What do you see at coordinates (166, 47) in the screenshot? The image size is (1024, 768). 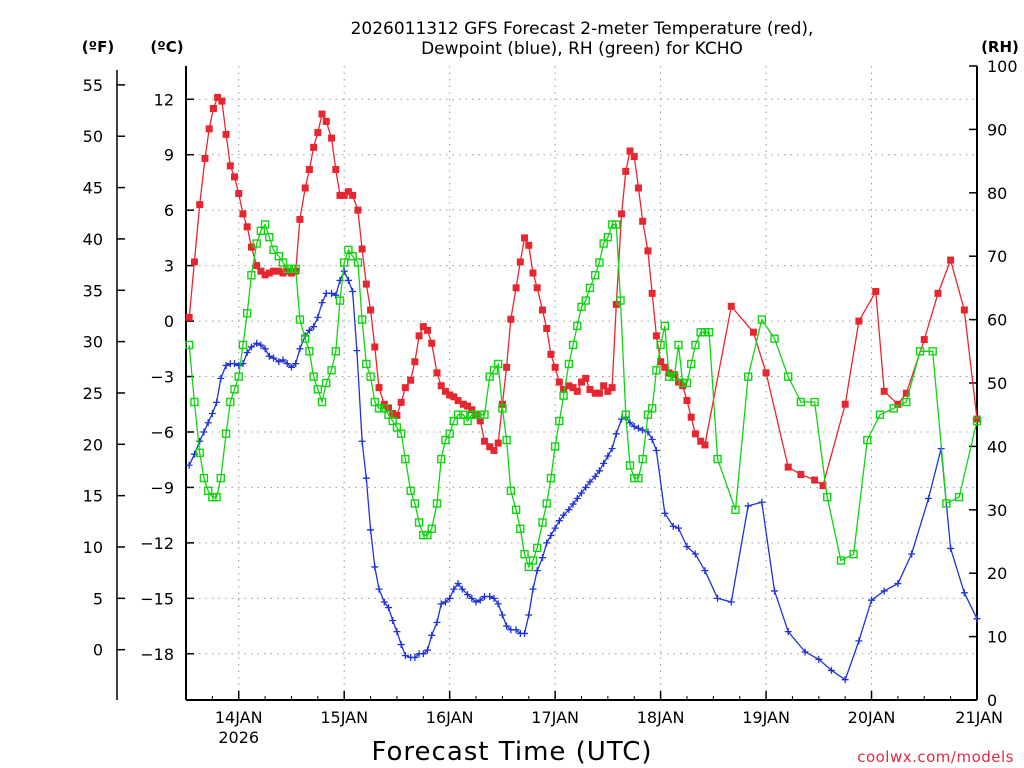 I see `celsius-unit-label: (ºC)` at bounding box center [166, 47].